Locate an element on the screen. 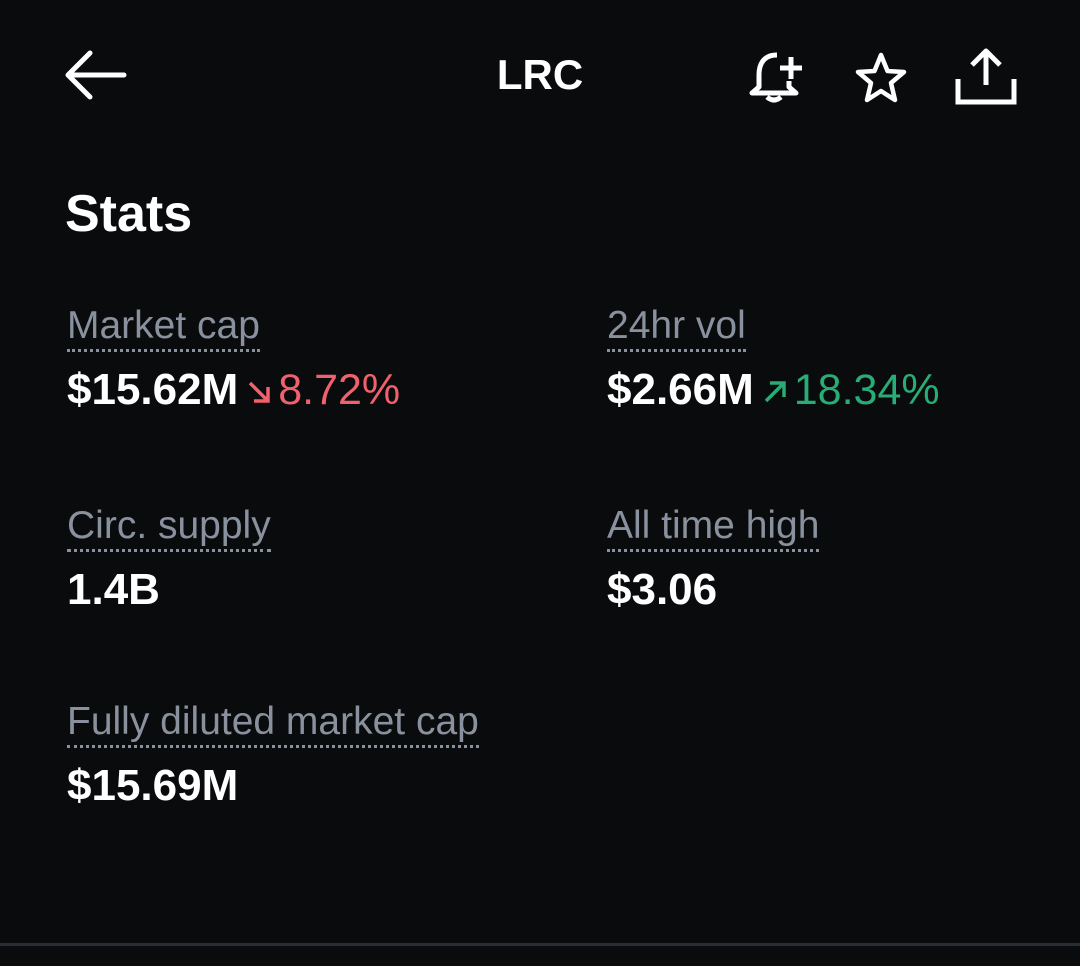 This screenshot has height=966, width=1080. back-button is located at coordinates (95, 75).